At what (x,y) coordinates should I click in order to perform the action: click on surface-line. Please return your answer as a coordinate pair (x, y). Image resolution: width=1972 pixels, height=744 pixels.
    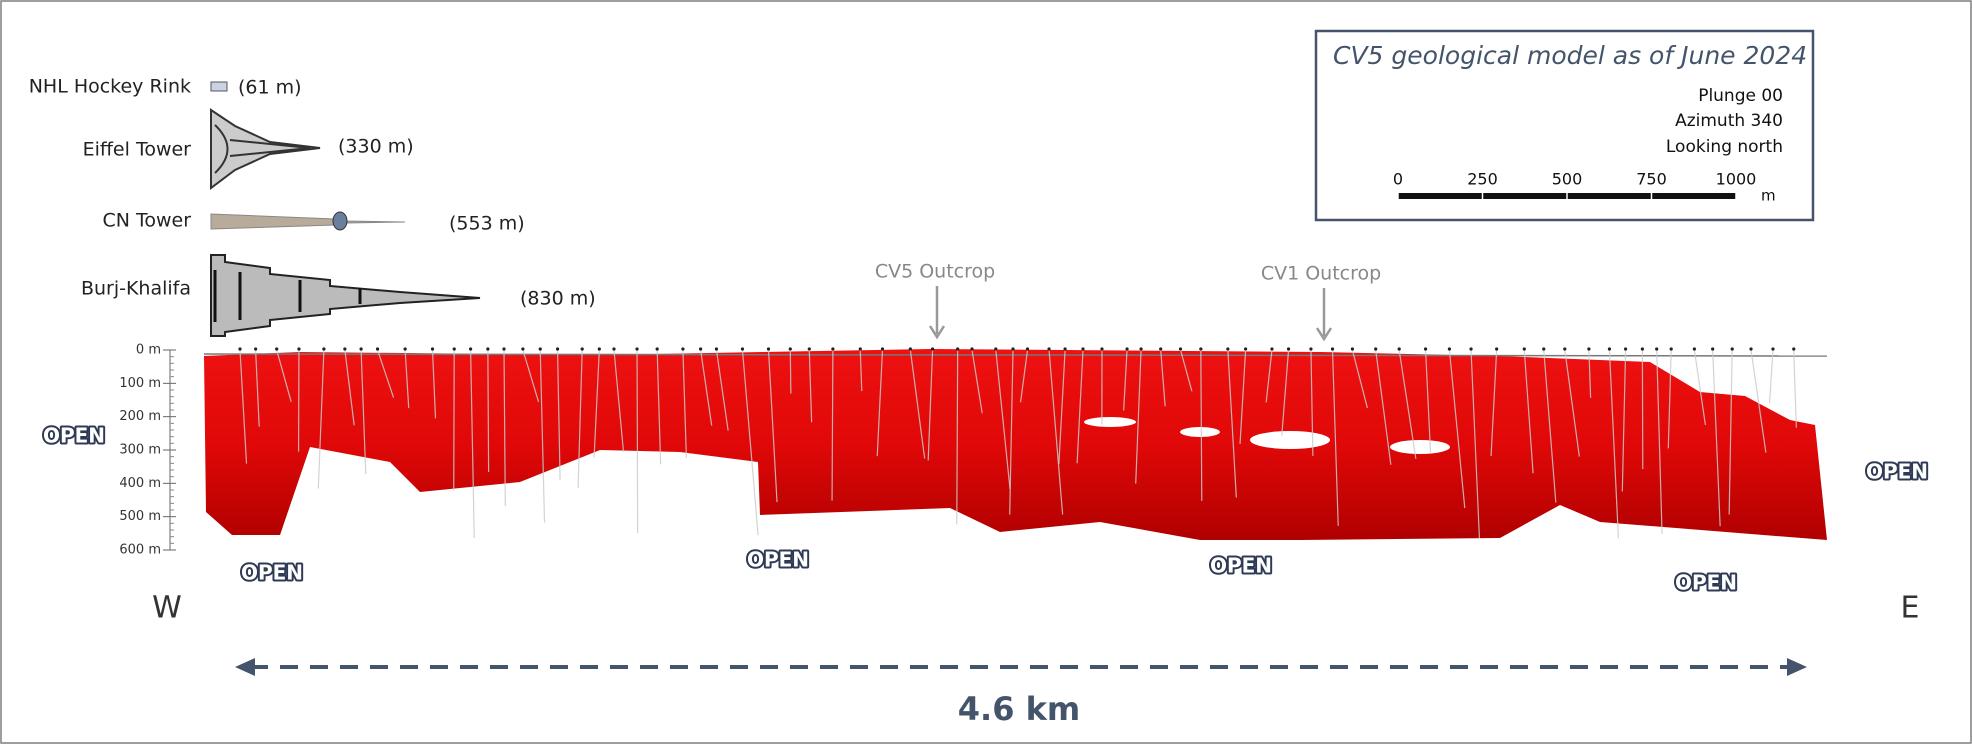
    Looking at the image, I should click on (1015, 355).